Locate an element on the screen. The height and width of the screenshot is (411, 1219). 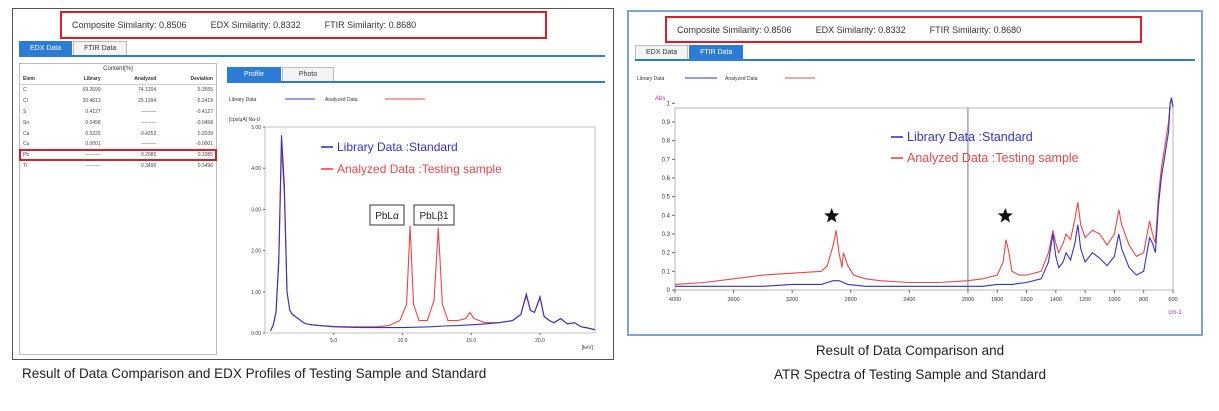
y-tick-label: 2.00 is located at coordinates (256, 252).